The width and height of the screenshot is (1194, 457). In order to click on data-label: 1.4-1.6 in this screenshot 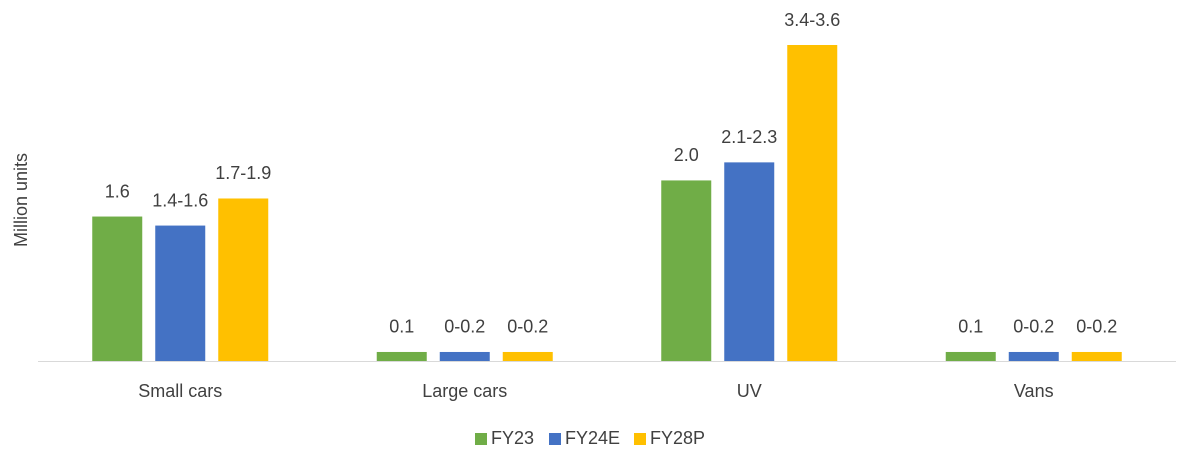, I will do `click(180, 200)`.